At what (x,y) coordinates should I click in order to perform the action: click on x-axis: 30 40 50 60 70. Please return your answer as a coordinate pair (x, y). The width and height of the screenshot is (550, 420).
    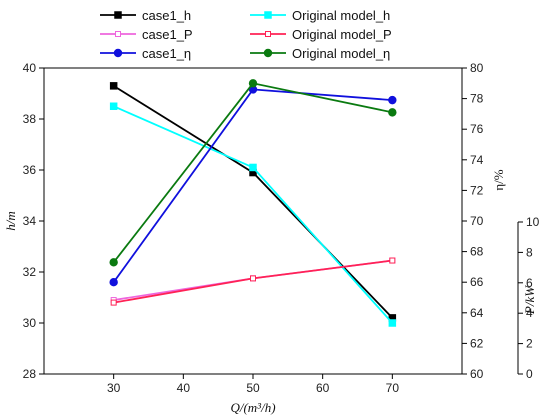
    Looking at the image, I should click on (253, 384).